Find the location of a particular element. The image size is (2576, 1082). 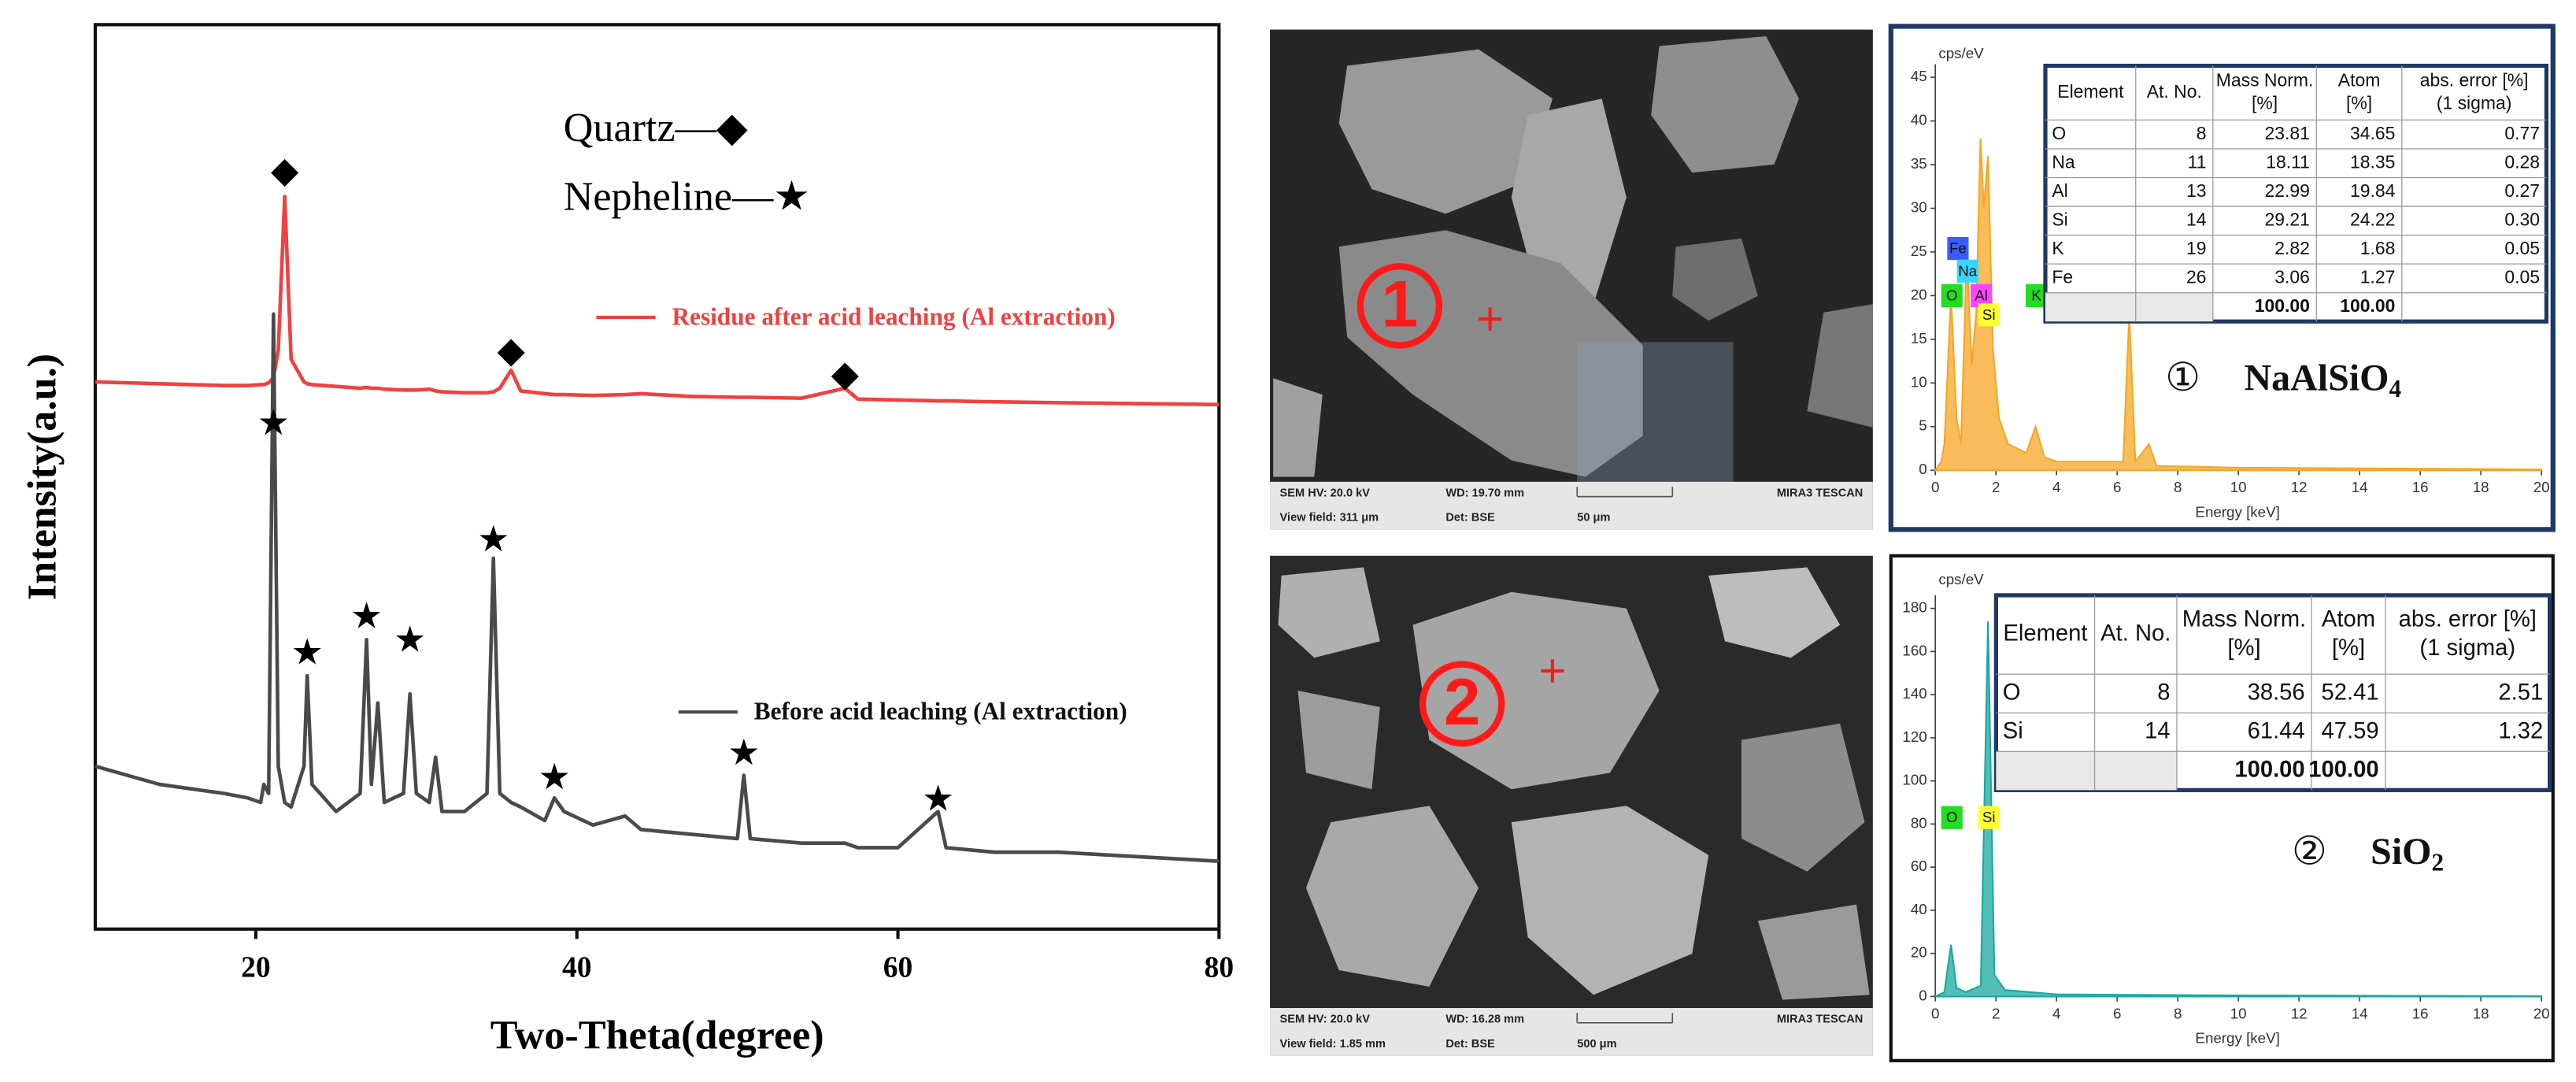

element-tag-label: Na is located at coordinates (1968, 270).